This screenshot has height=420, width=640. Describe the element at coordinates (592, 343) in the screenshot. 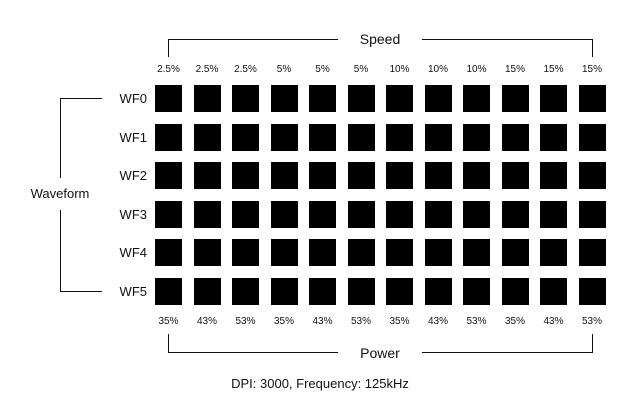

I see `power-bracket-right-tick` at that location.